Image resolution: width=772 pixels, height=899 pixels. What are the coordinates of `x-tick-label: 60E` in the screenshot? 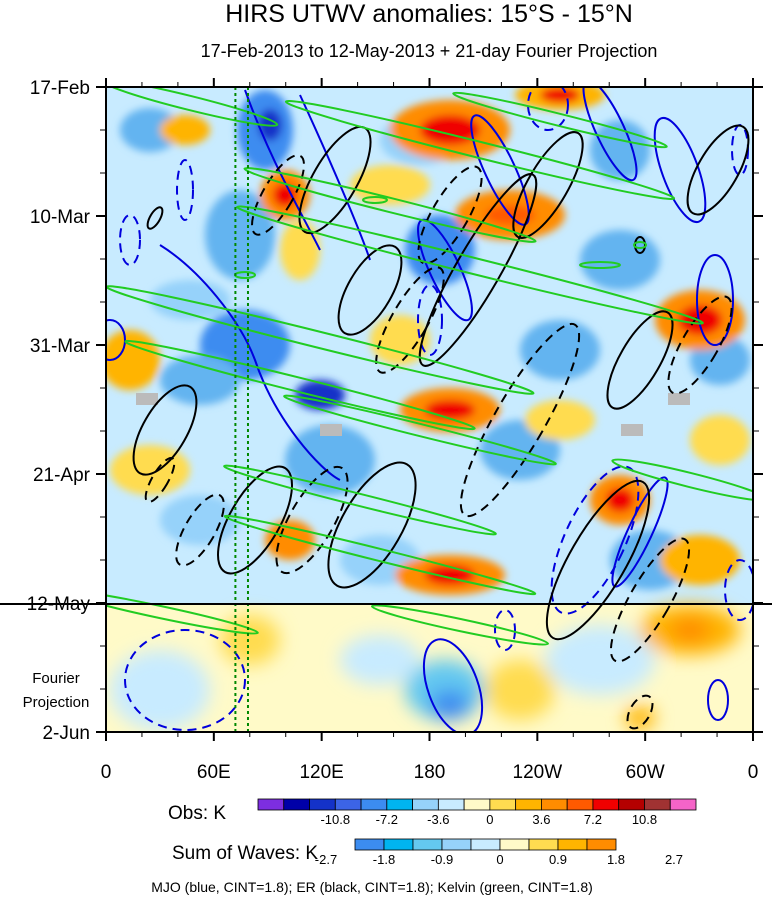 It's located at (214, 772).